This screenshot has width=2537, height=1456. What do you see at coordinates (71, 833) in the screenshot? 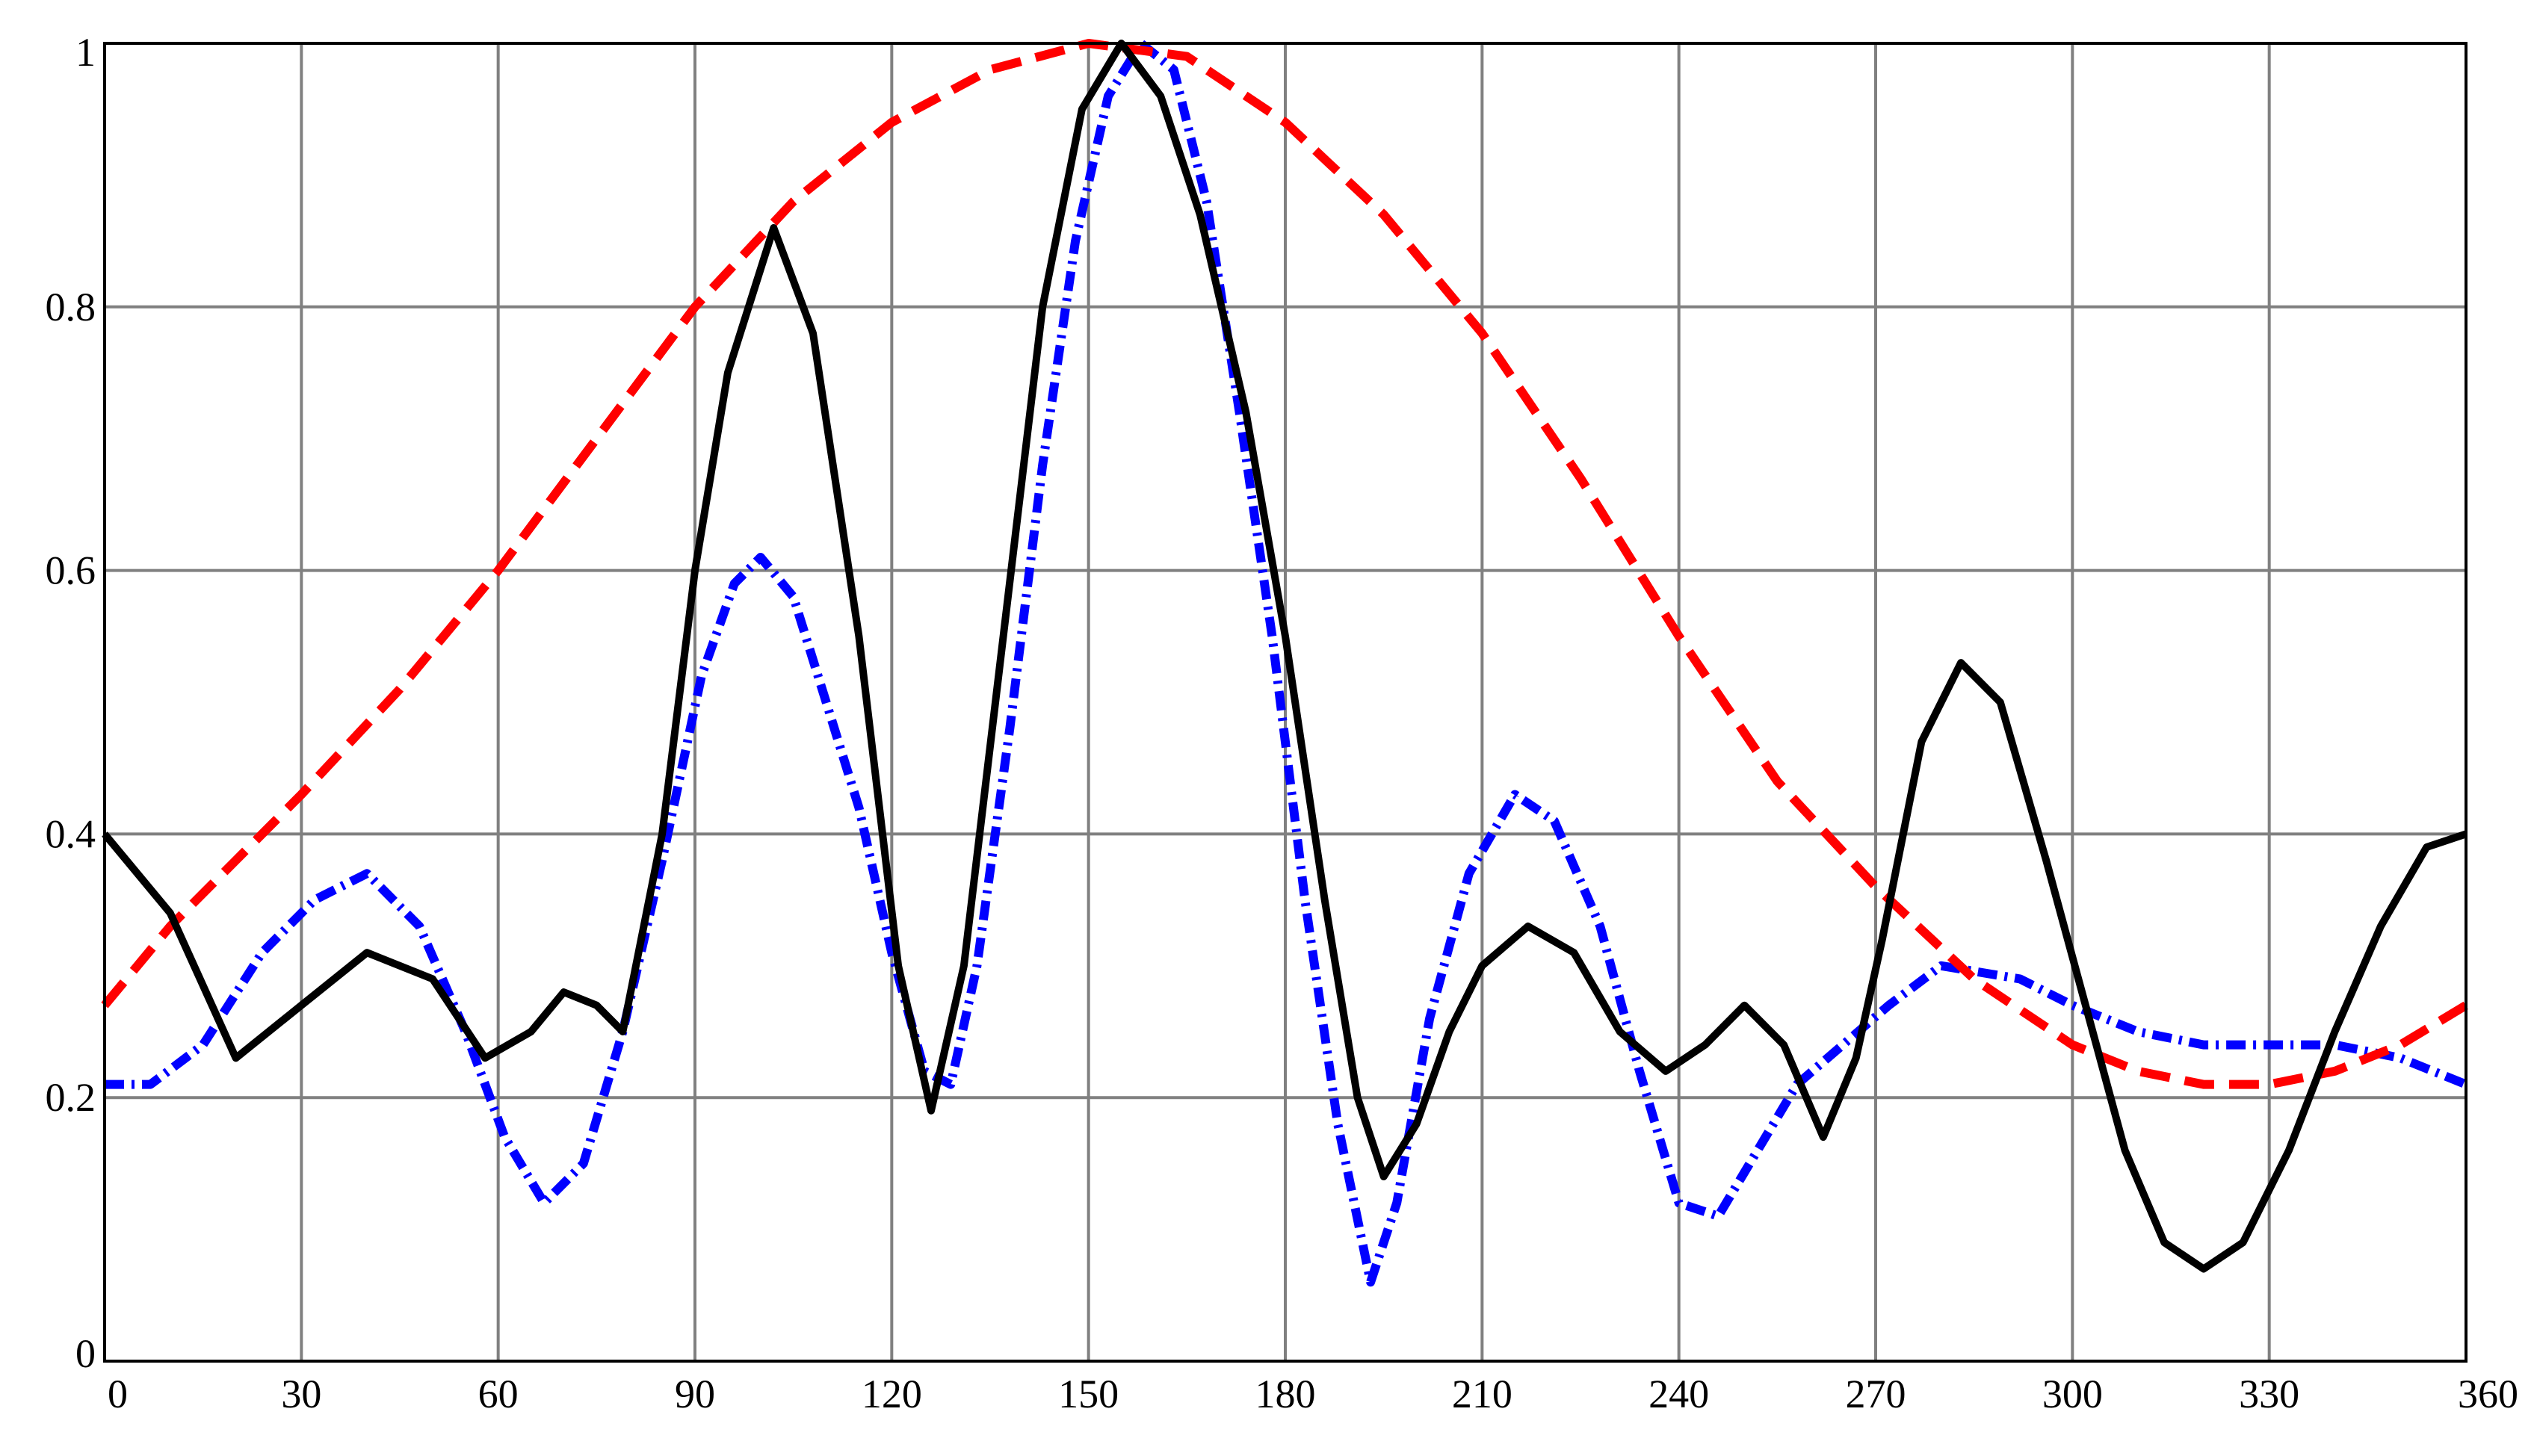
I see `y-tick-label: 0.4` at bounding box center [71, 833].